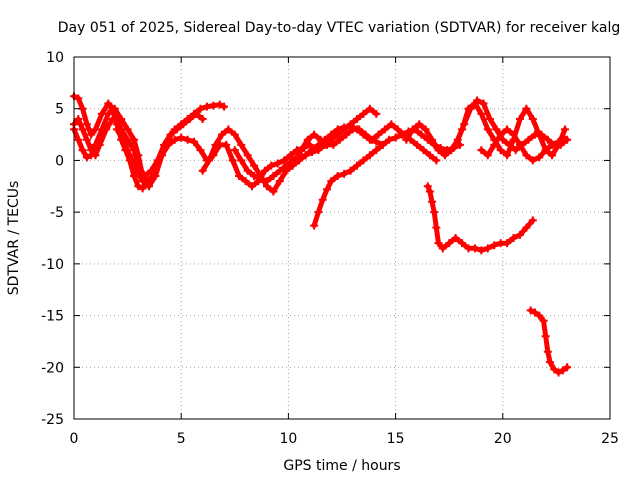 The image size is (640, 480). Describe the element at coordinates (610, 439) in the screenshot. I see `x-tick-label: 25` at that location.